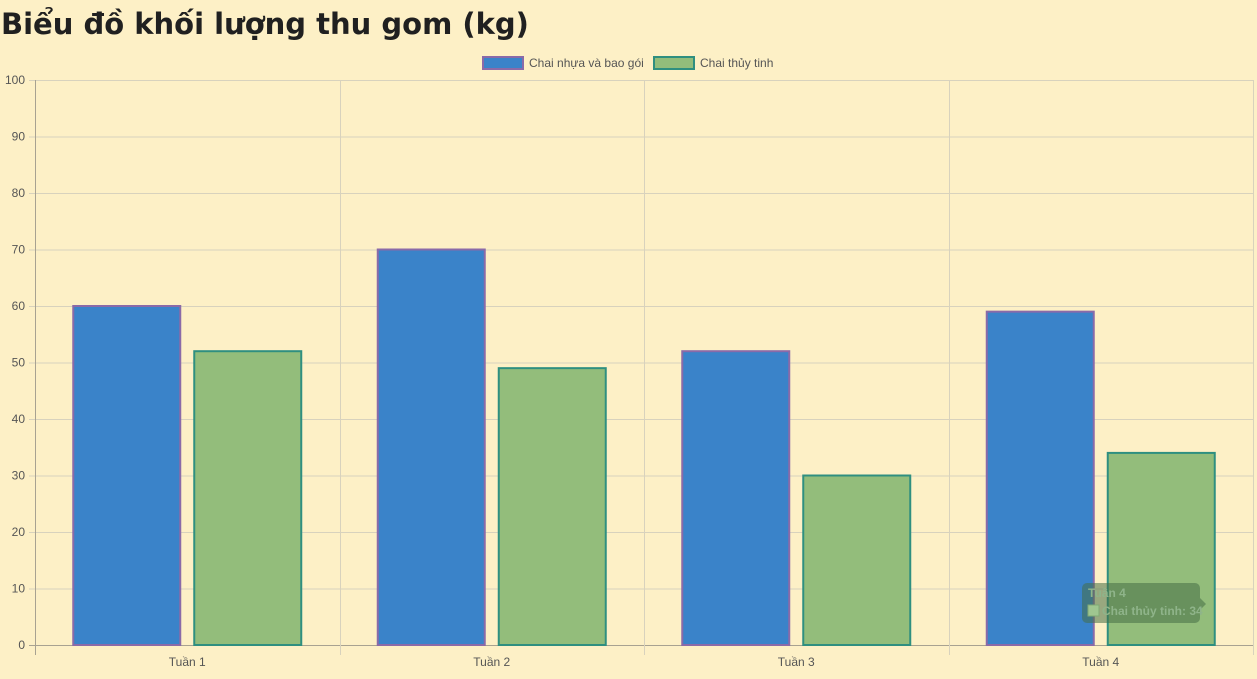 The width and height of the screenshot is (1257, 679). I want to click on y-tick-label: 100, so click(15, 80).